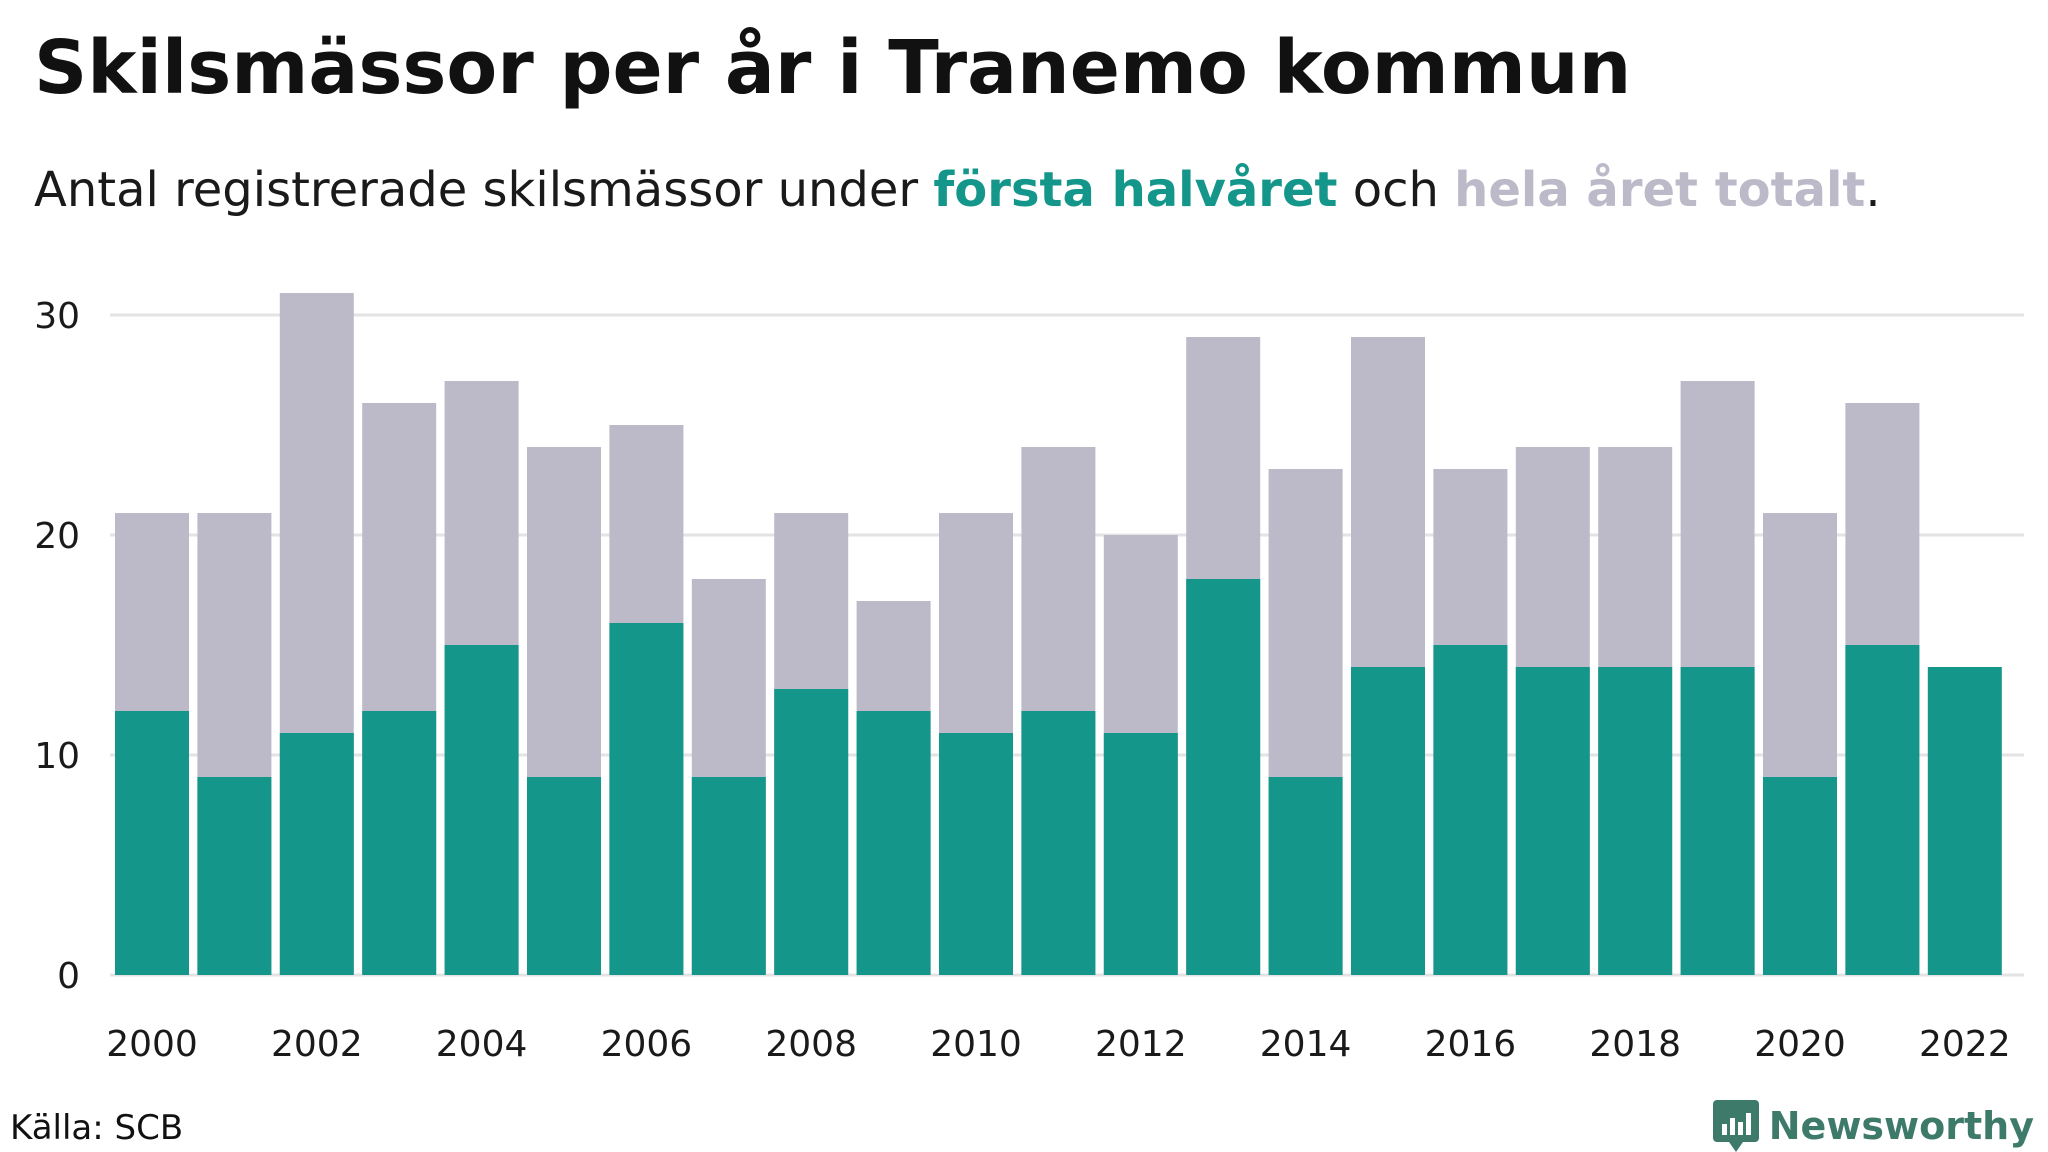 The height and width of the screenshot is (1152, 2048). Describe the element at coordinates (57, 756) in the screenshot. I see `y-tick-label-10: 10` at that location.